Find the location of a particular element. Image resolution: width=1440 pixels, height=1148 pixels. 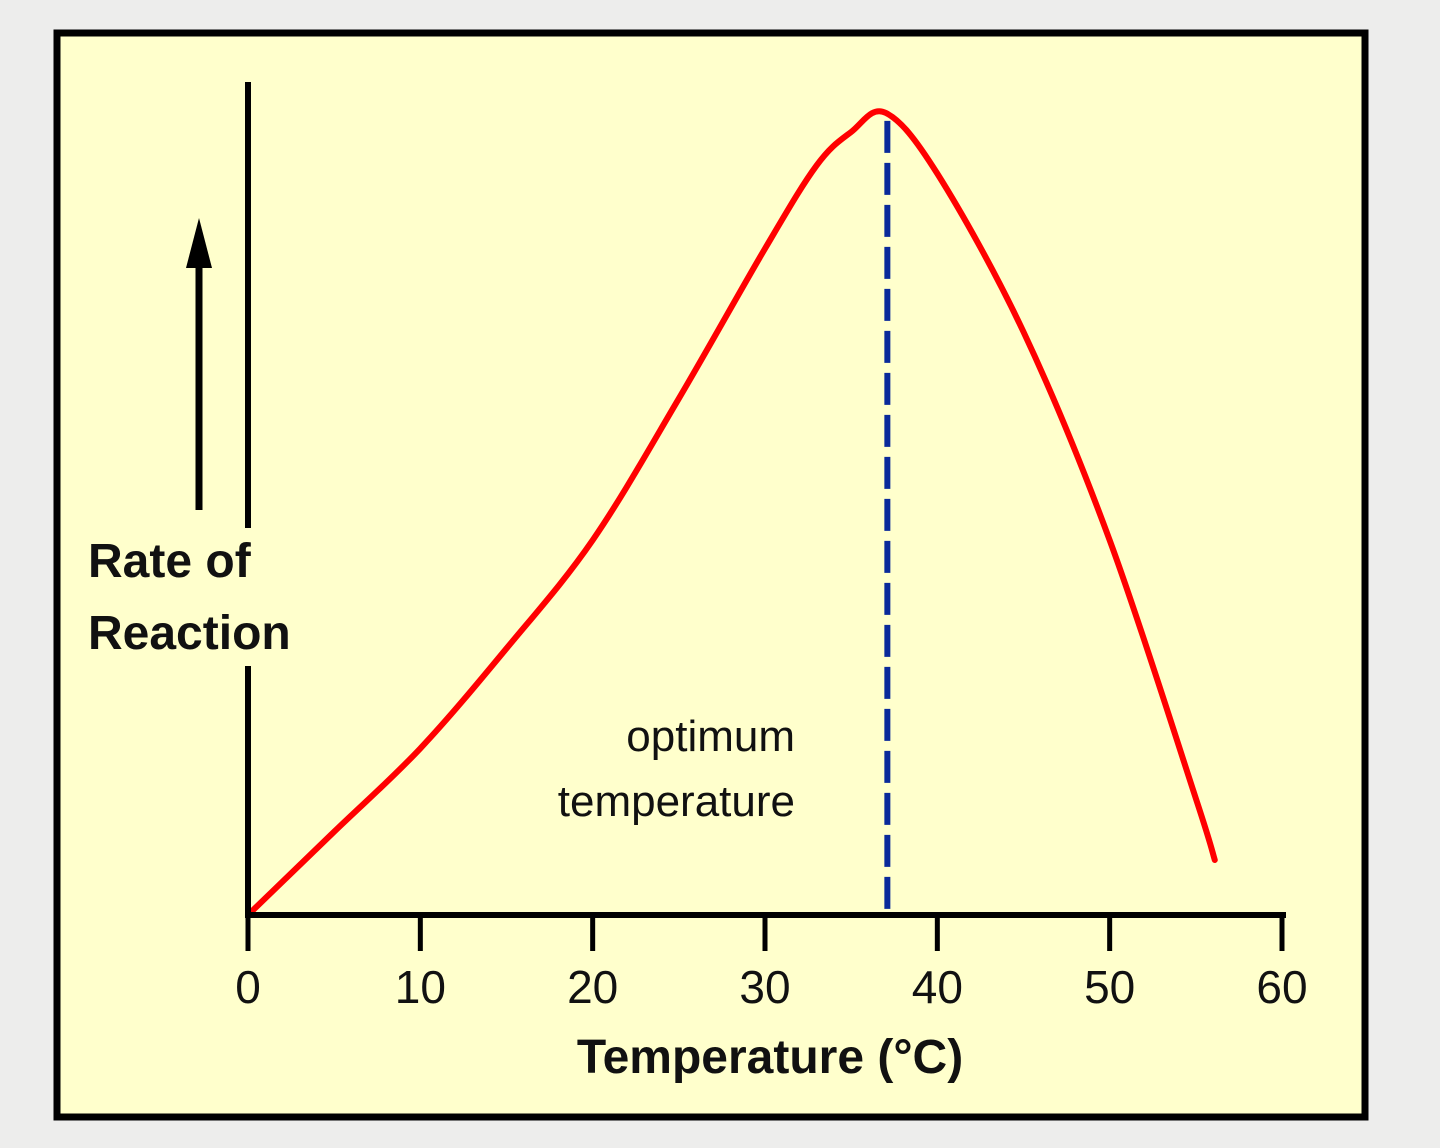

y-label-background is located at coordinates (248, 597).